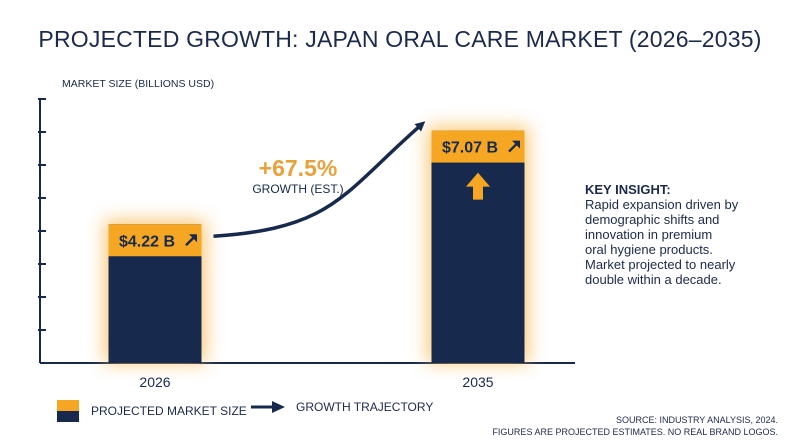  What do you see at coordinates (298, 168) in the screenshot?
I see `growth-percentage: +67.5%` at bounding box center [298, 168].